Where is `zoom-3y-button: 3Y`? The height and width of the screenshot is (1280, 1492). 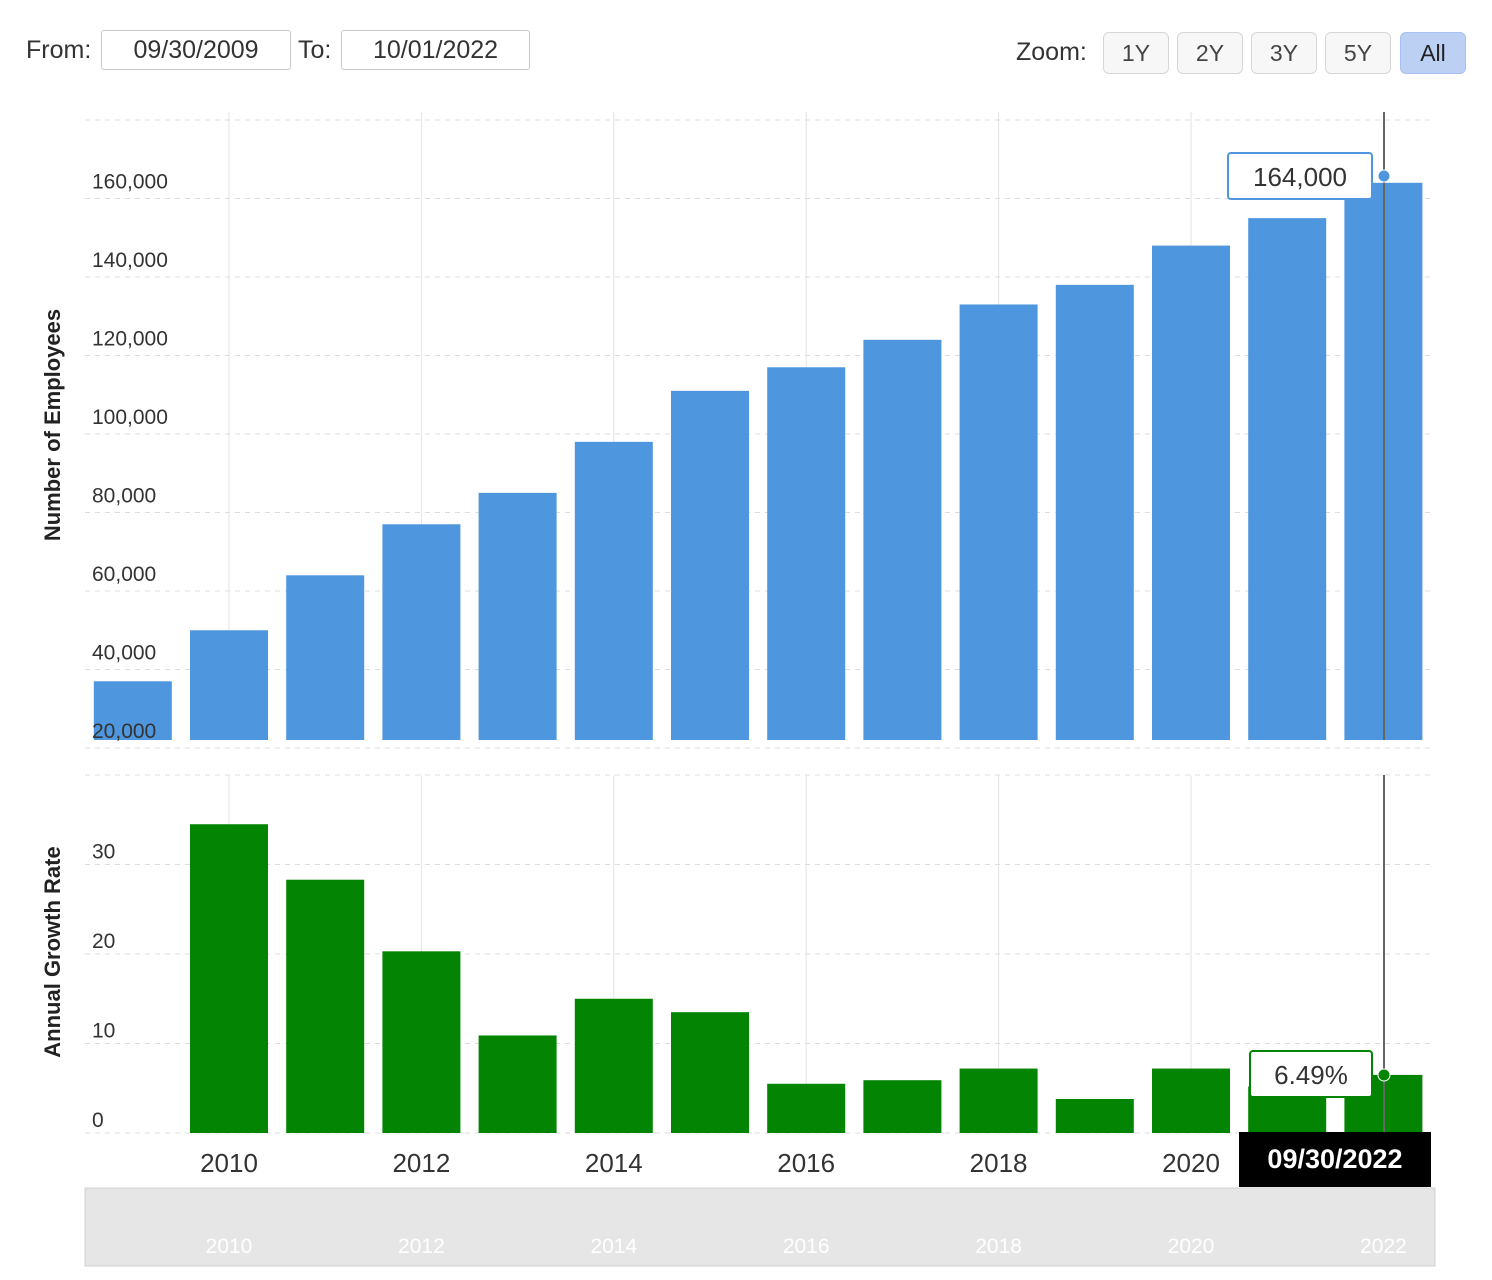
zoom-3y-button: 3Y is located at coordinates (1284, 53).